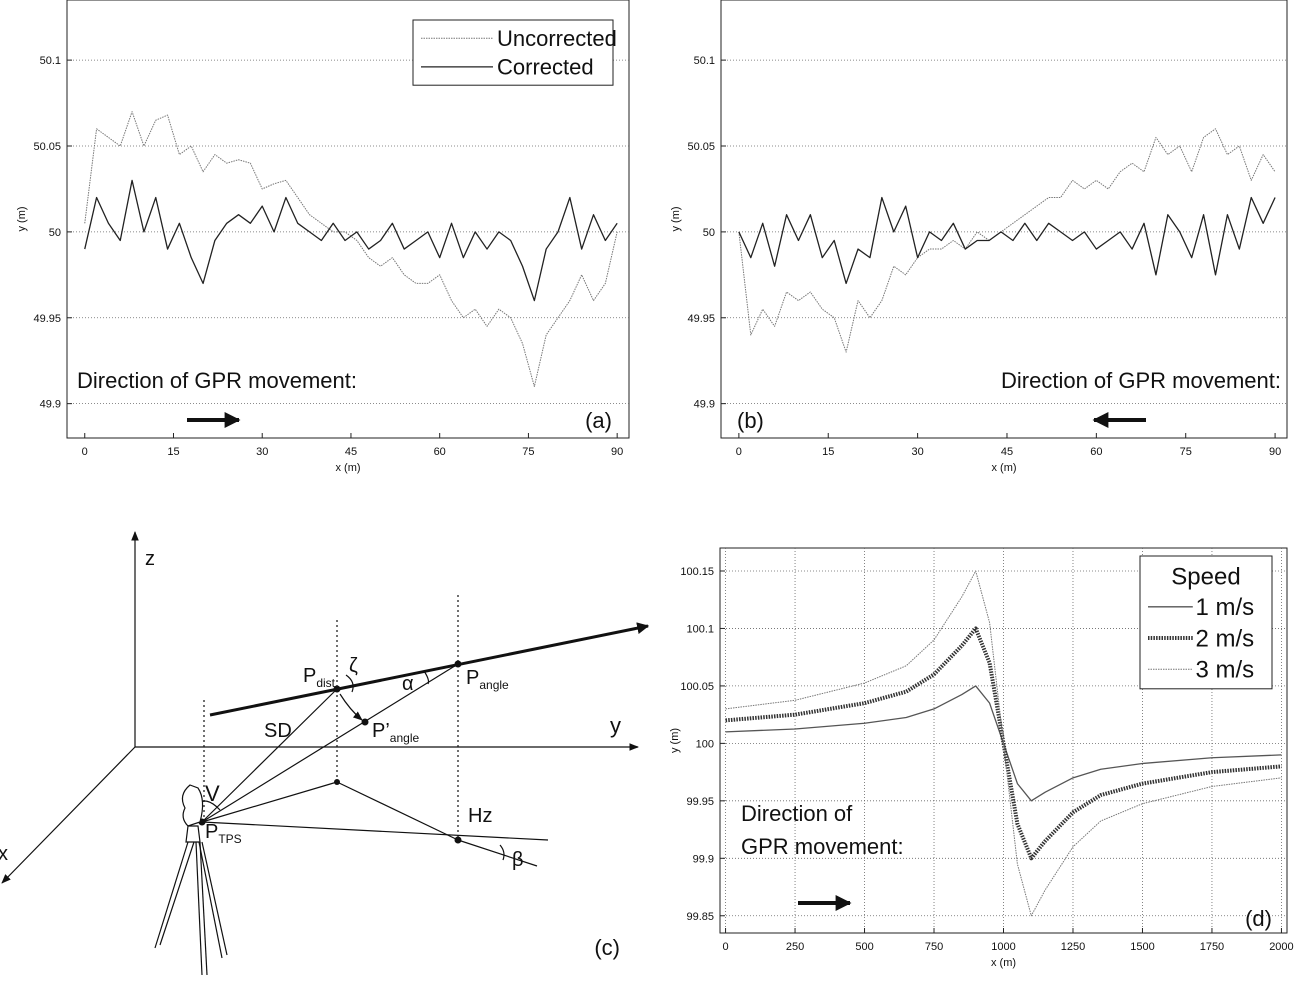  I want to click on diagram-label: x, so click(4, 854).